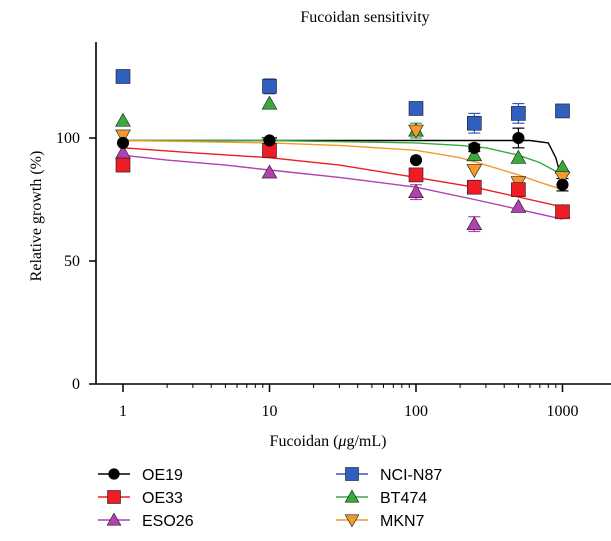 This screenshot has height=541, width=611. What do you see at coordinates (76, 384) in the screenshot?
I see `y-tick-label: 0` at bounding box center [76, 384].